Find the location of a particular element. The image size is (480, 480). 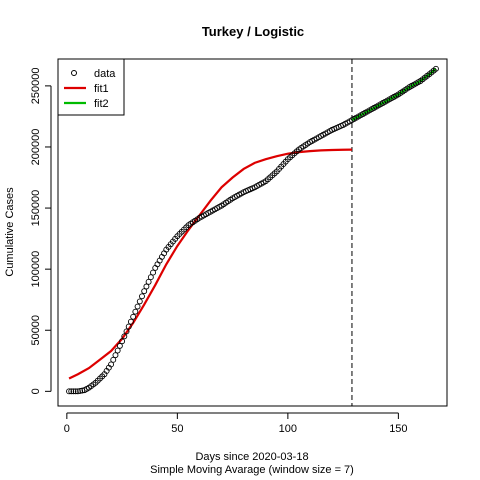

legend-fit1-label: fit1 is located at coordinates (101, 89).